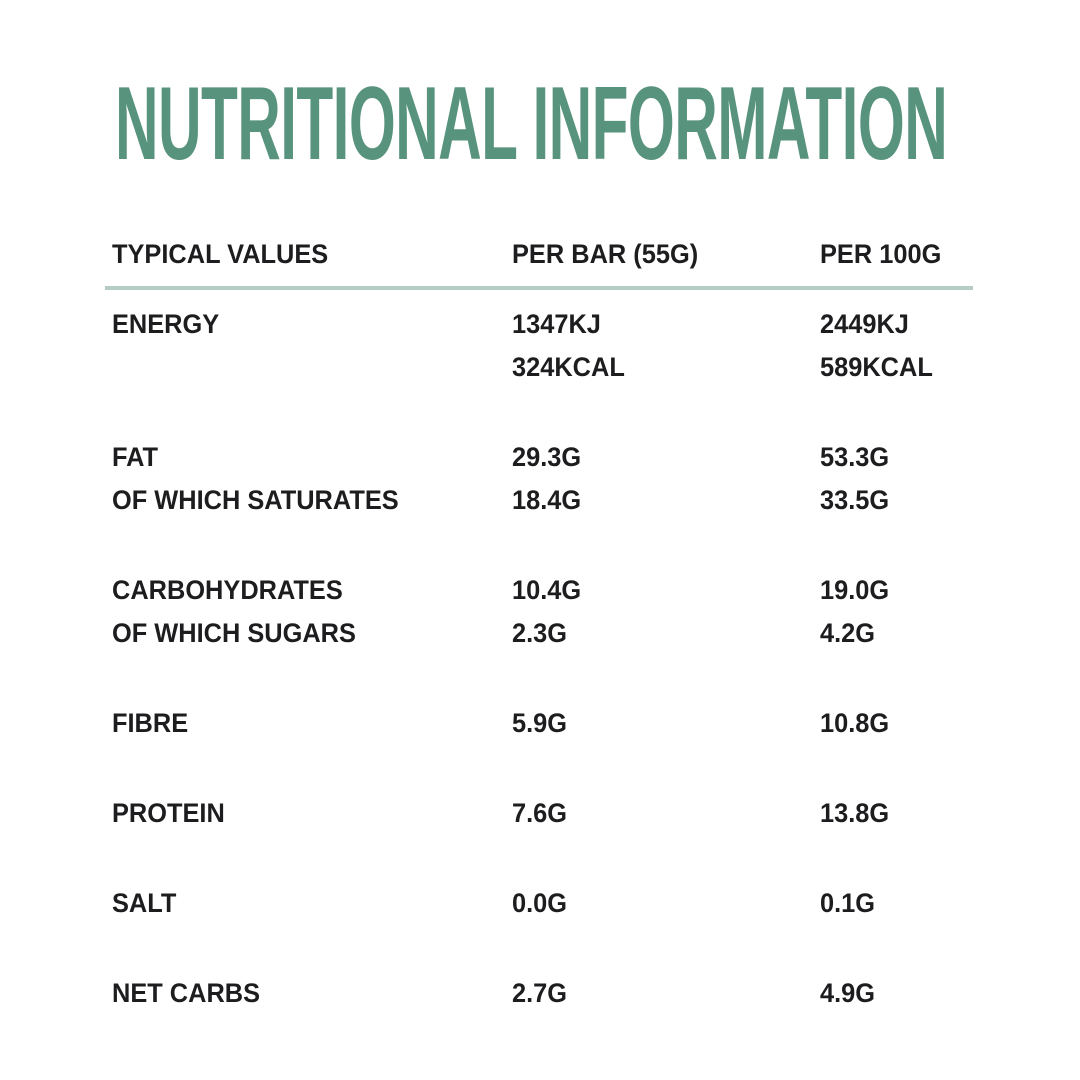 This screenshot has width=1080, height=1080. I want to click on value-per-bar: 5.9G, so click(540, 723).